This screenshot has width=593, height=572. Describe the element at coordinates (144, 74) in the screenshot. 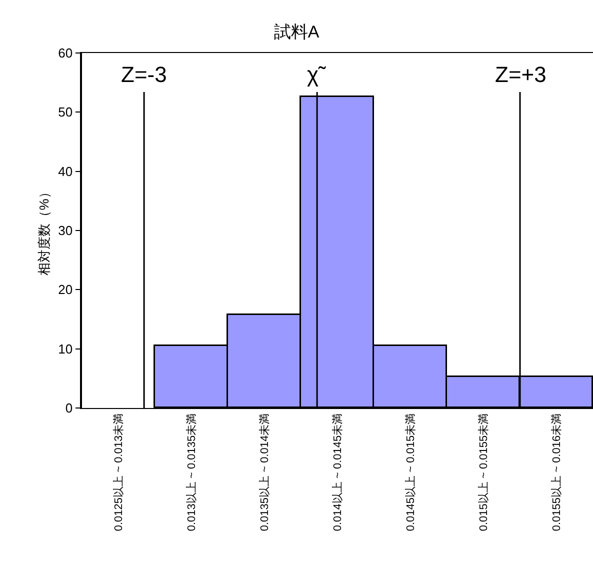

I see `annotation: Z=-3` at that location.